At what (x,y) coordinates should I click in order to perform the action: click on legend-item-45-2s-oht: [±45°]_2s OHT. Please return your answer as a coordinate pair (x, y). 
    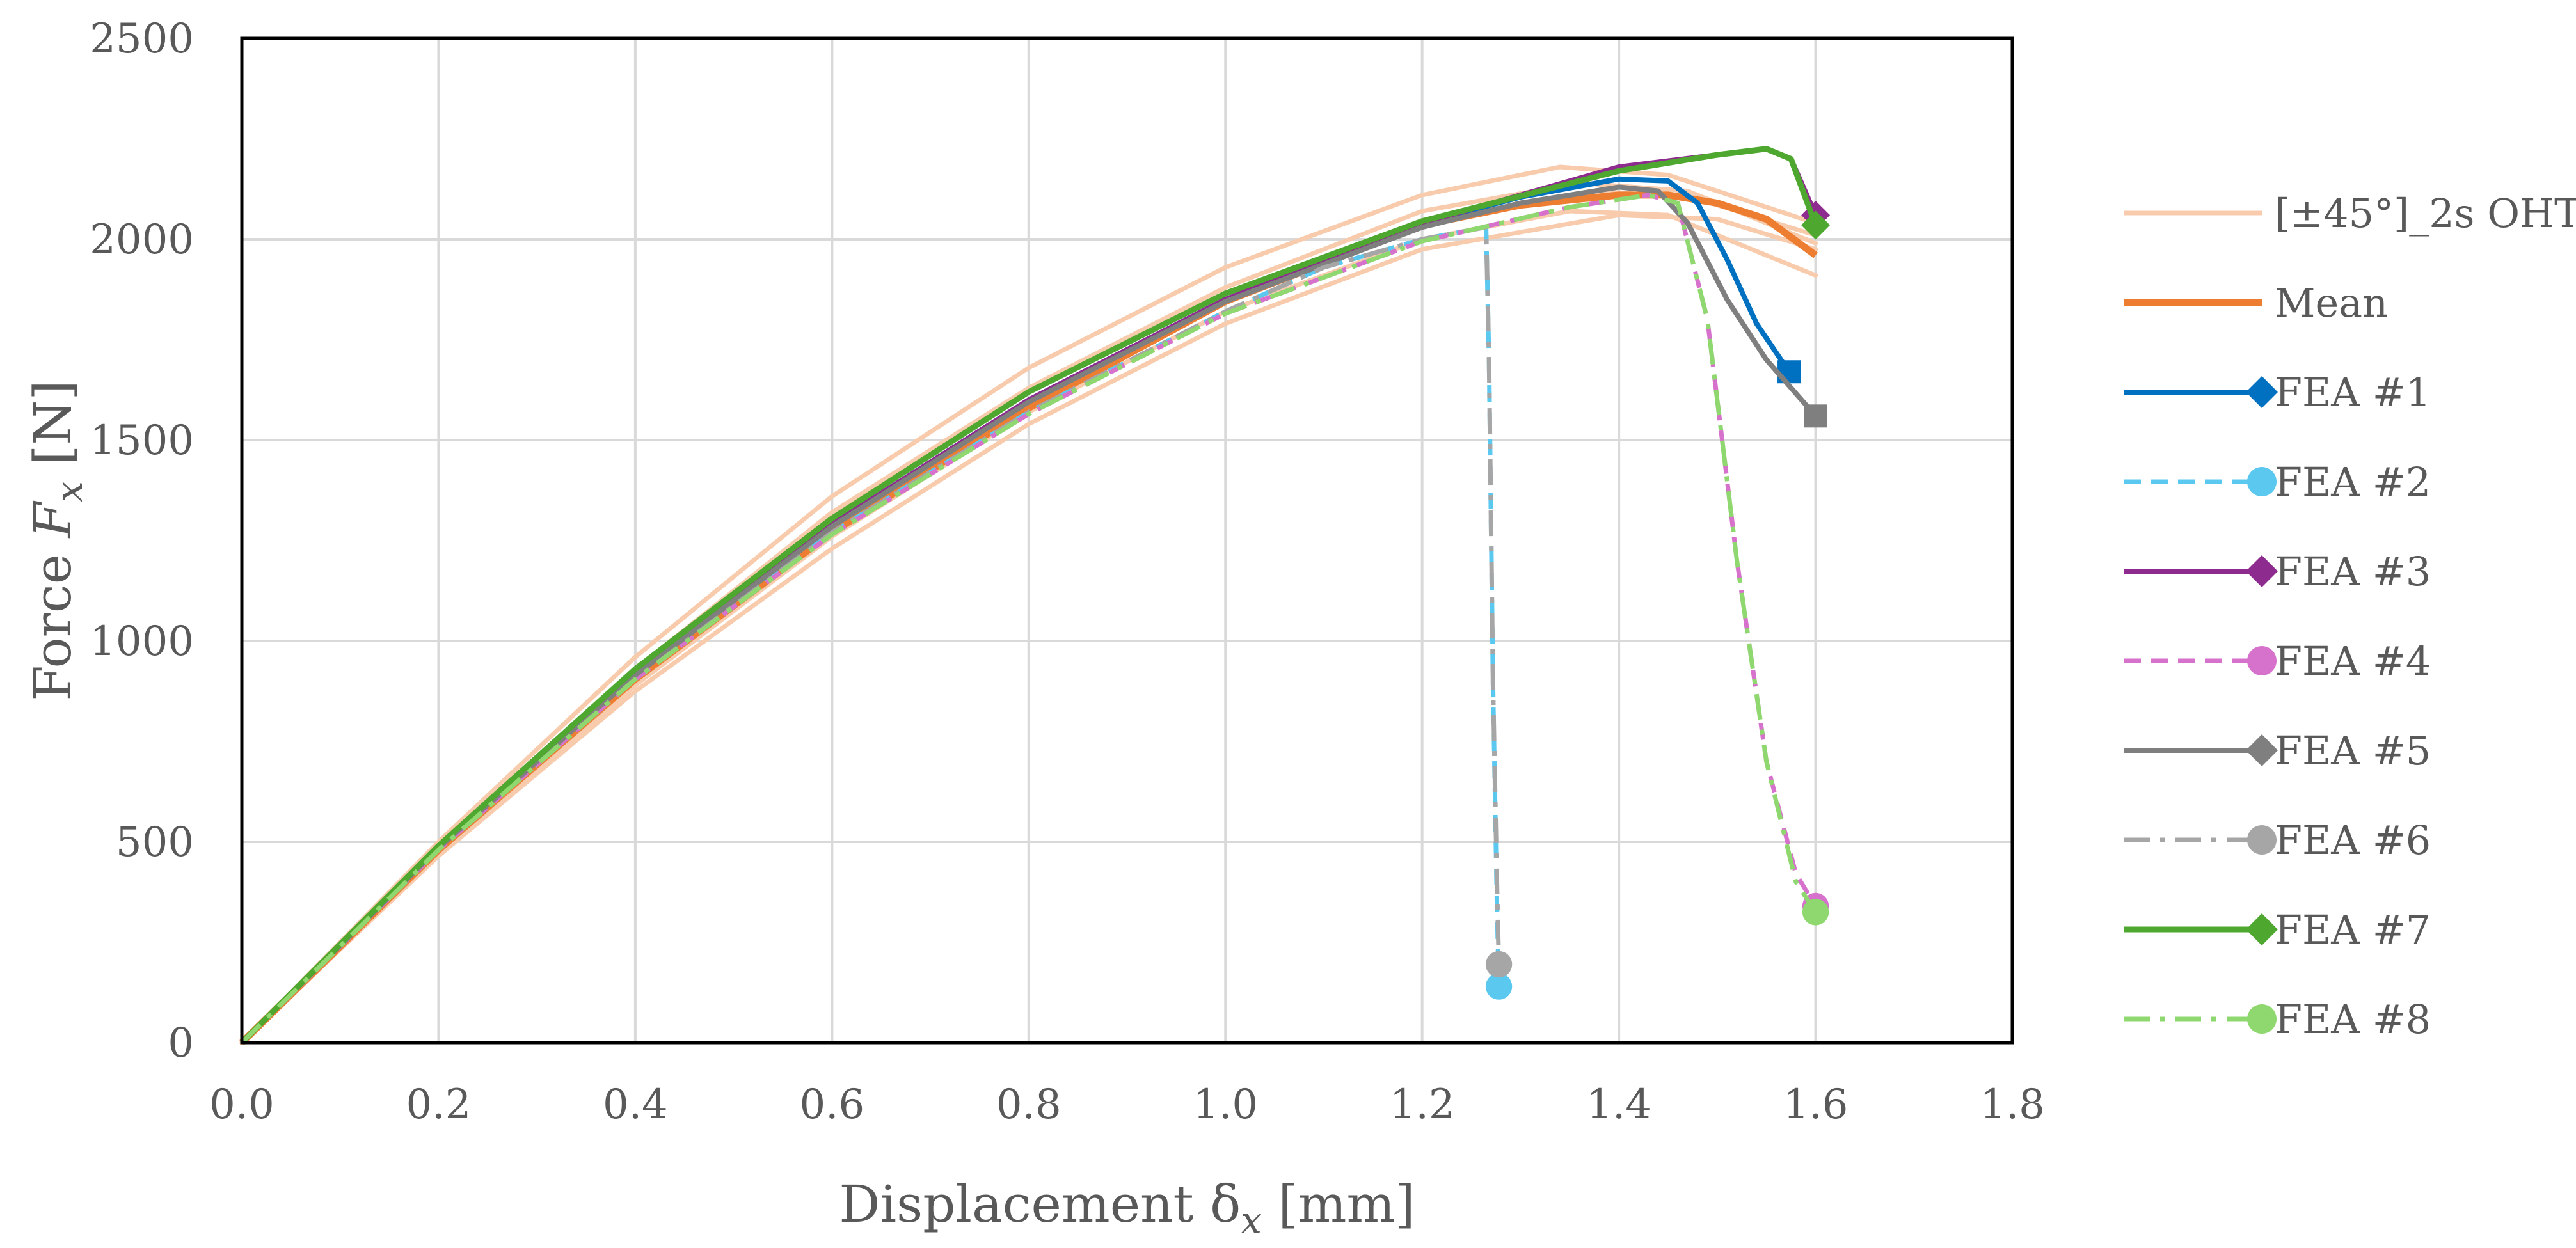
    Looking at the image, I should click on (2350, 213).